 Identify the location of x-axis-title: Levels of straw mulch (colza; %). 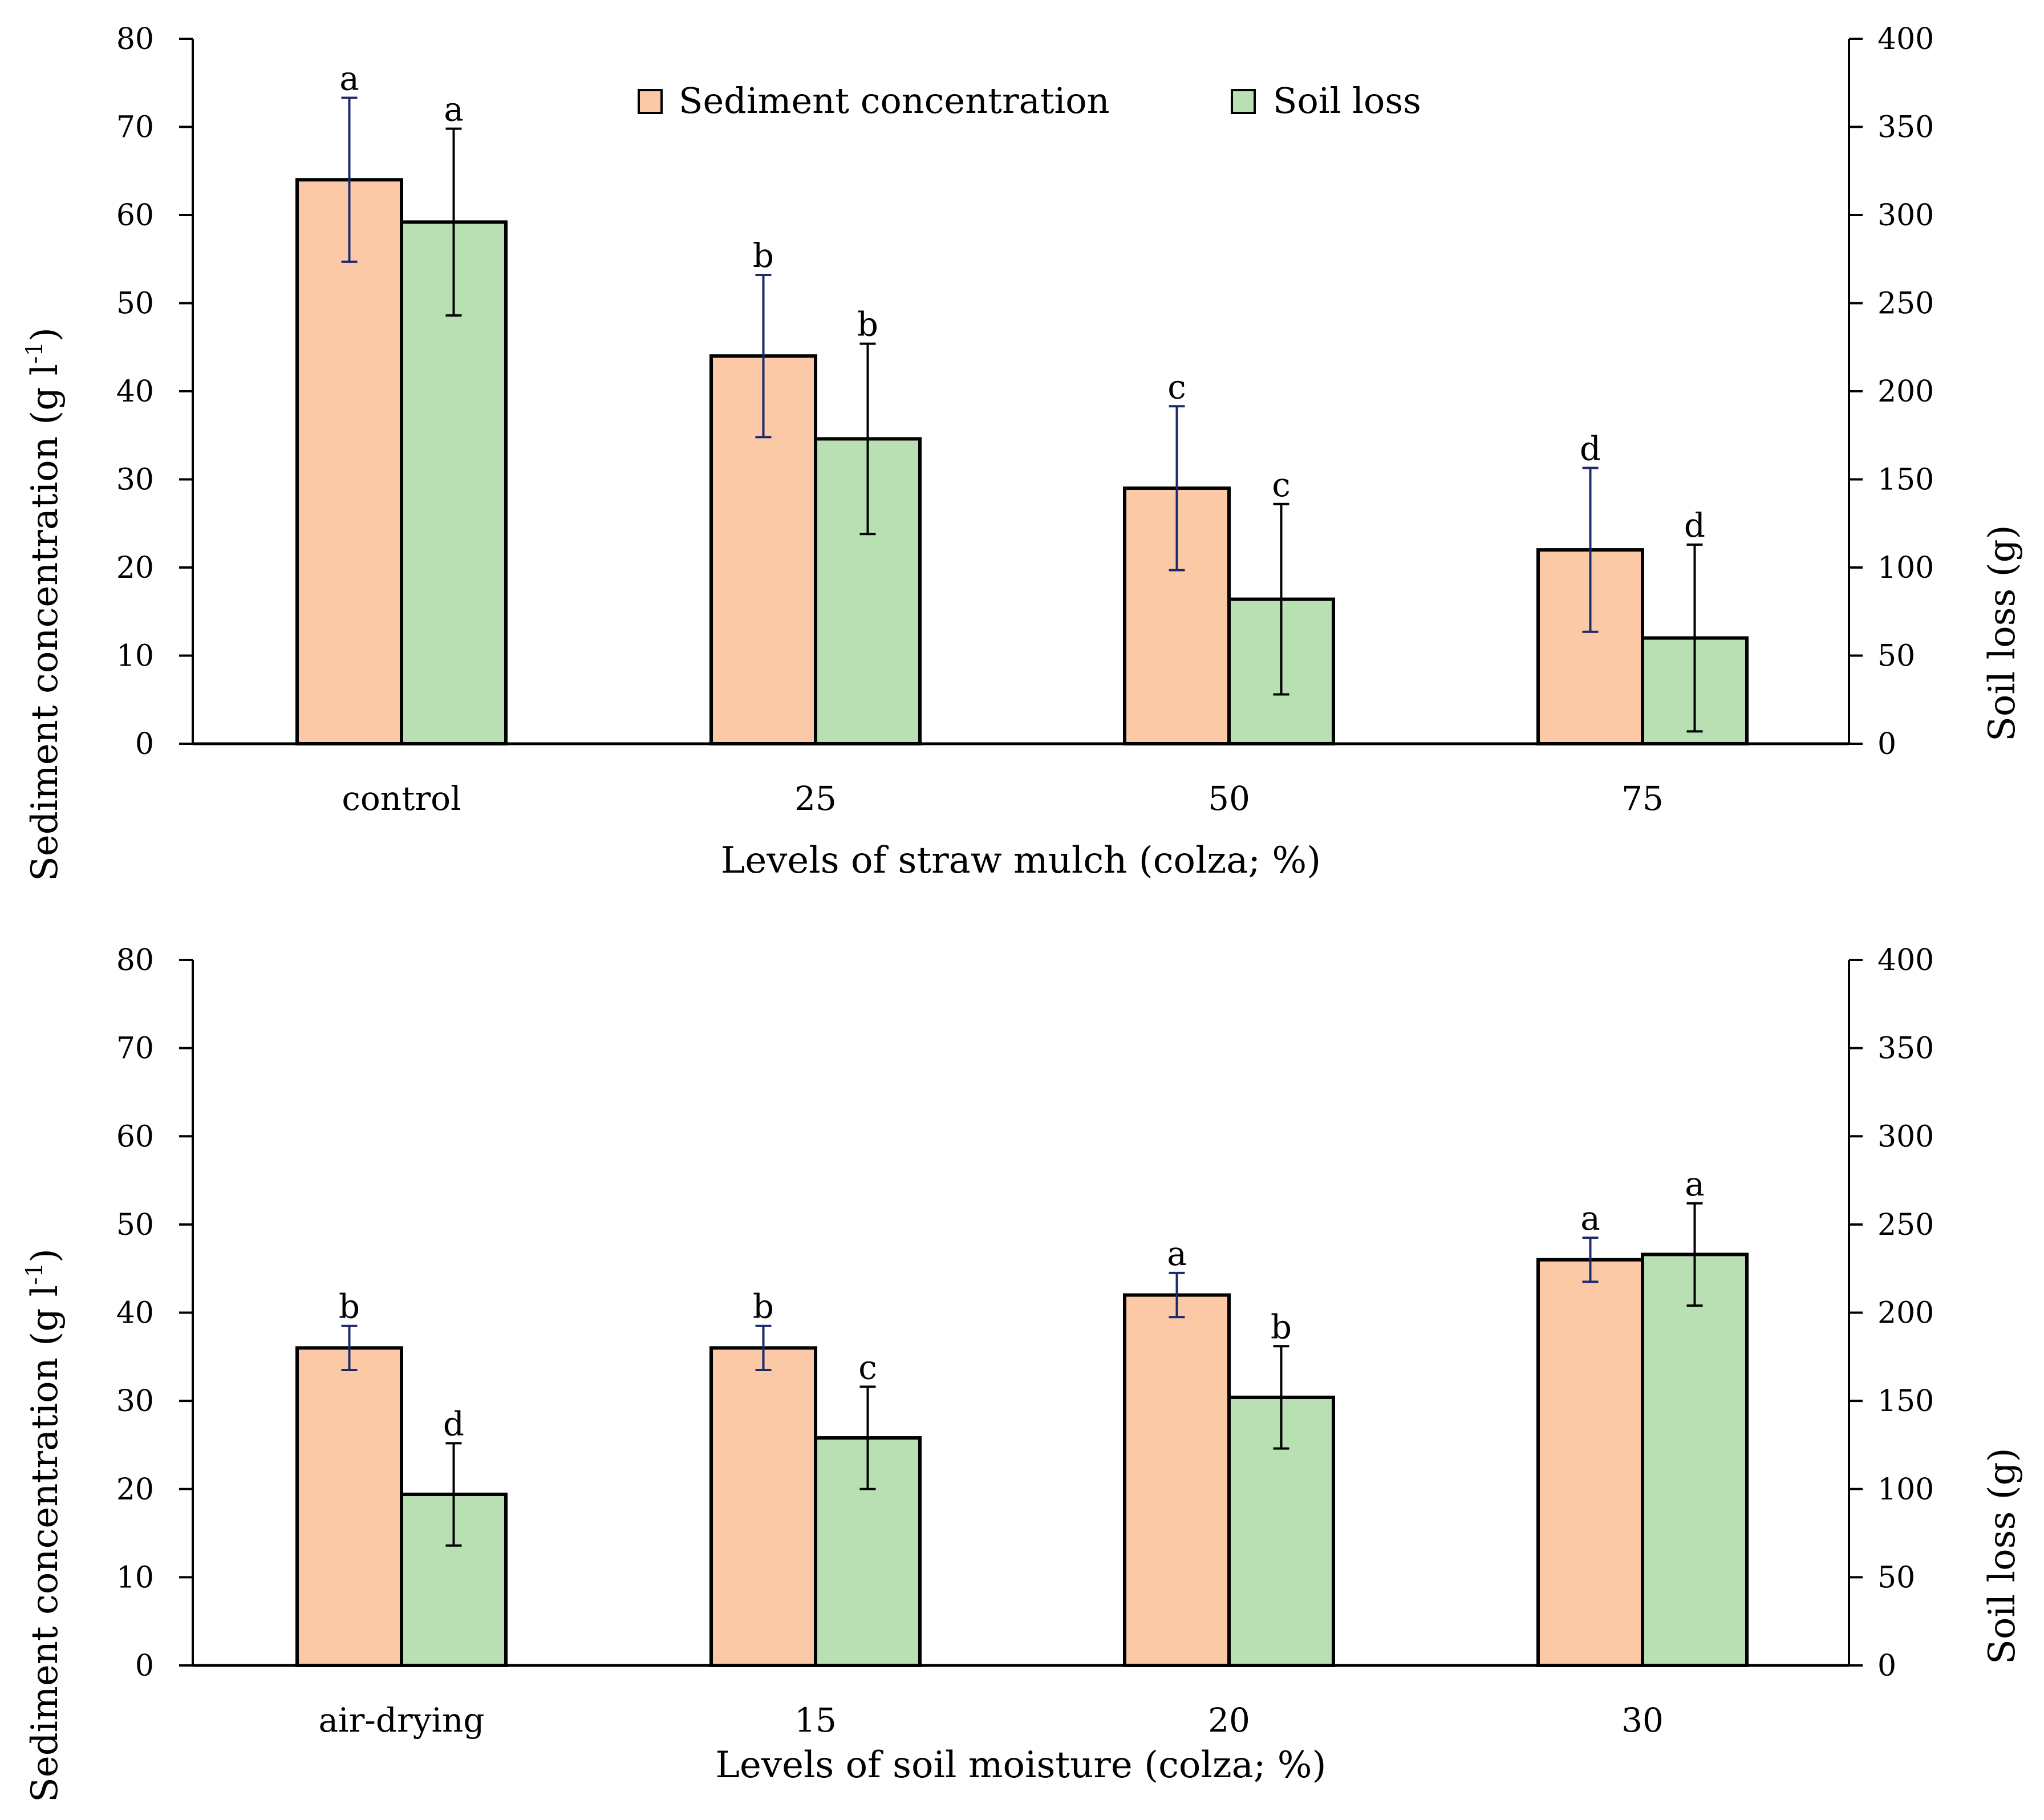
(1021, 861).